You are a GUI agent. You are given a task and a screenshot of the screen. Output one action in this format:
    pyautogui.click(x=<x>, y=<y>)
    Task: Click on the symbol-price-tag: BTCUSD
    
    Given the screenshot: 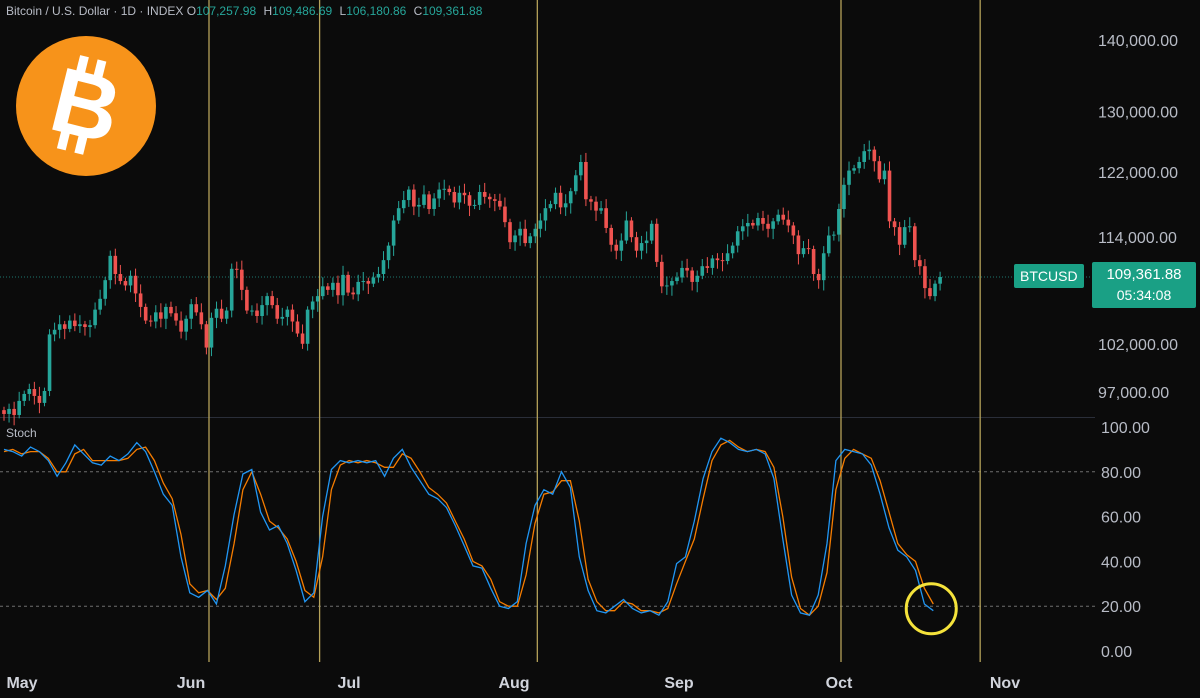 What is the action you would take?
    pyautogui.click(x=1049, y=276)
    